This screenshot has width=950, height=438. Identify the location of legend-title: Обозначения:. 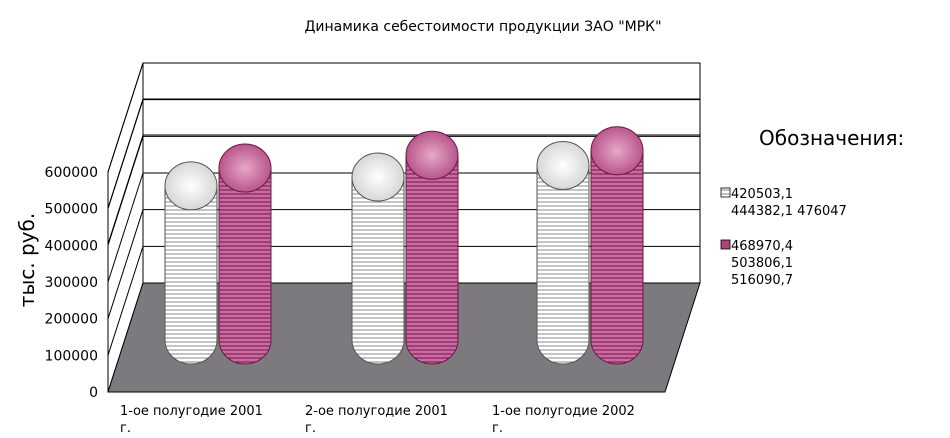
(831, 138).